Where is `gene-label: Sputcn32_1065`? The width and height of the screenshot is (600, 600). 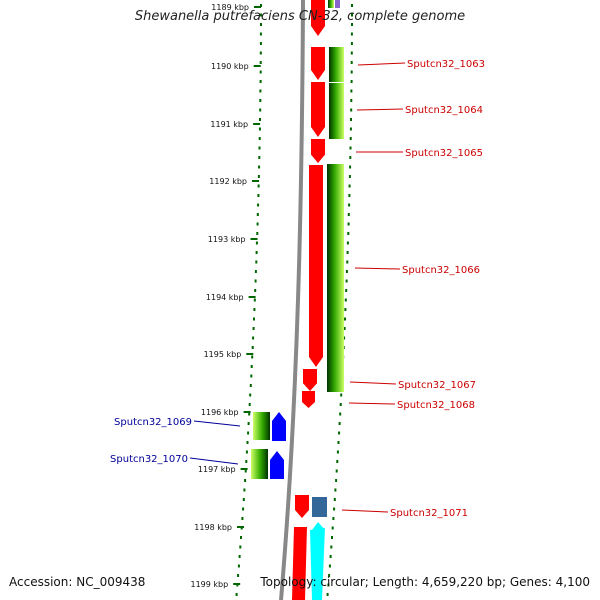 gene-label: Sputcn32_1065 is located at coordinates (444, 153).